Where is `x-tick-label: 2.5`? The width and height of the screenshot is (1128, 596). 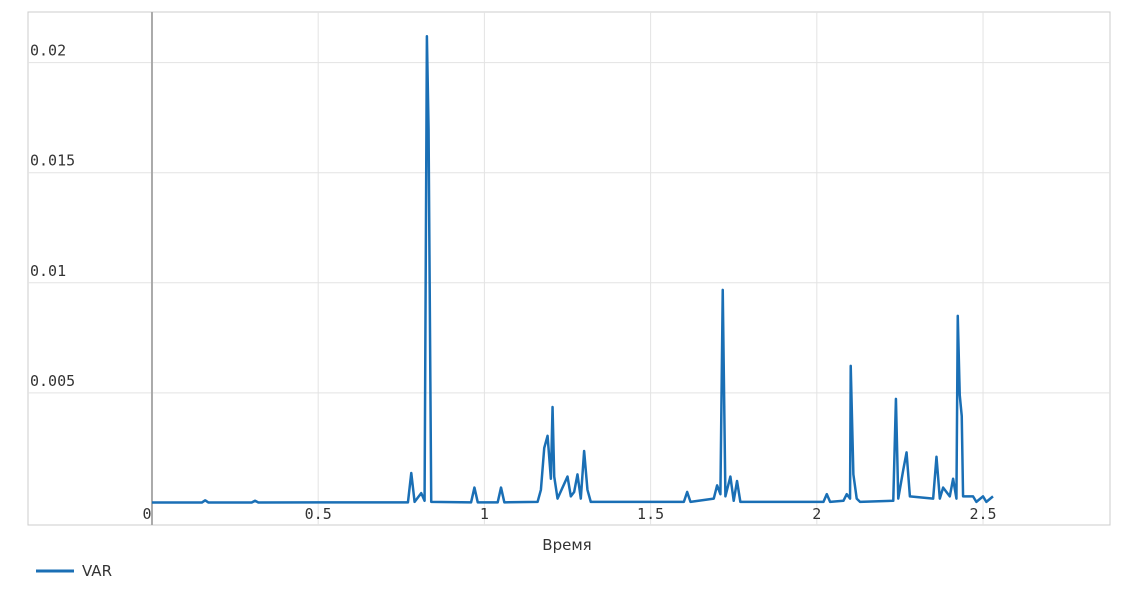
x-tick-label: 2.5 is located at coordinates (982, 514).